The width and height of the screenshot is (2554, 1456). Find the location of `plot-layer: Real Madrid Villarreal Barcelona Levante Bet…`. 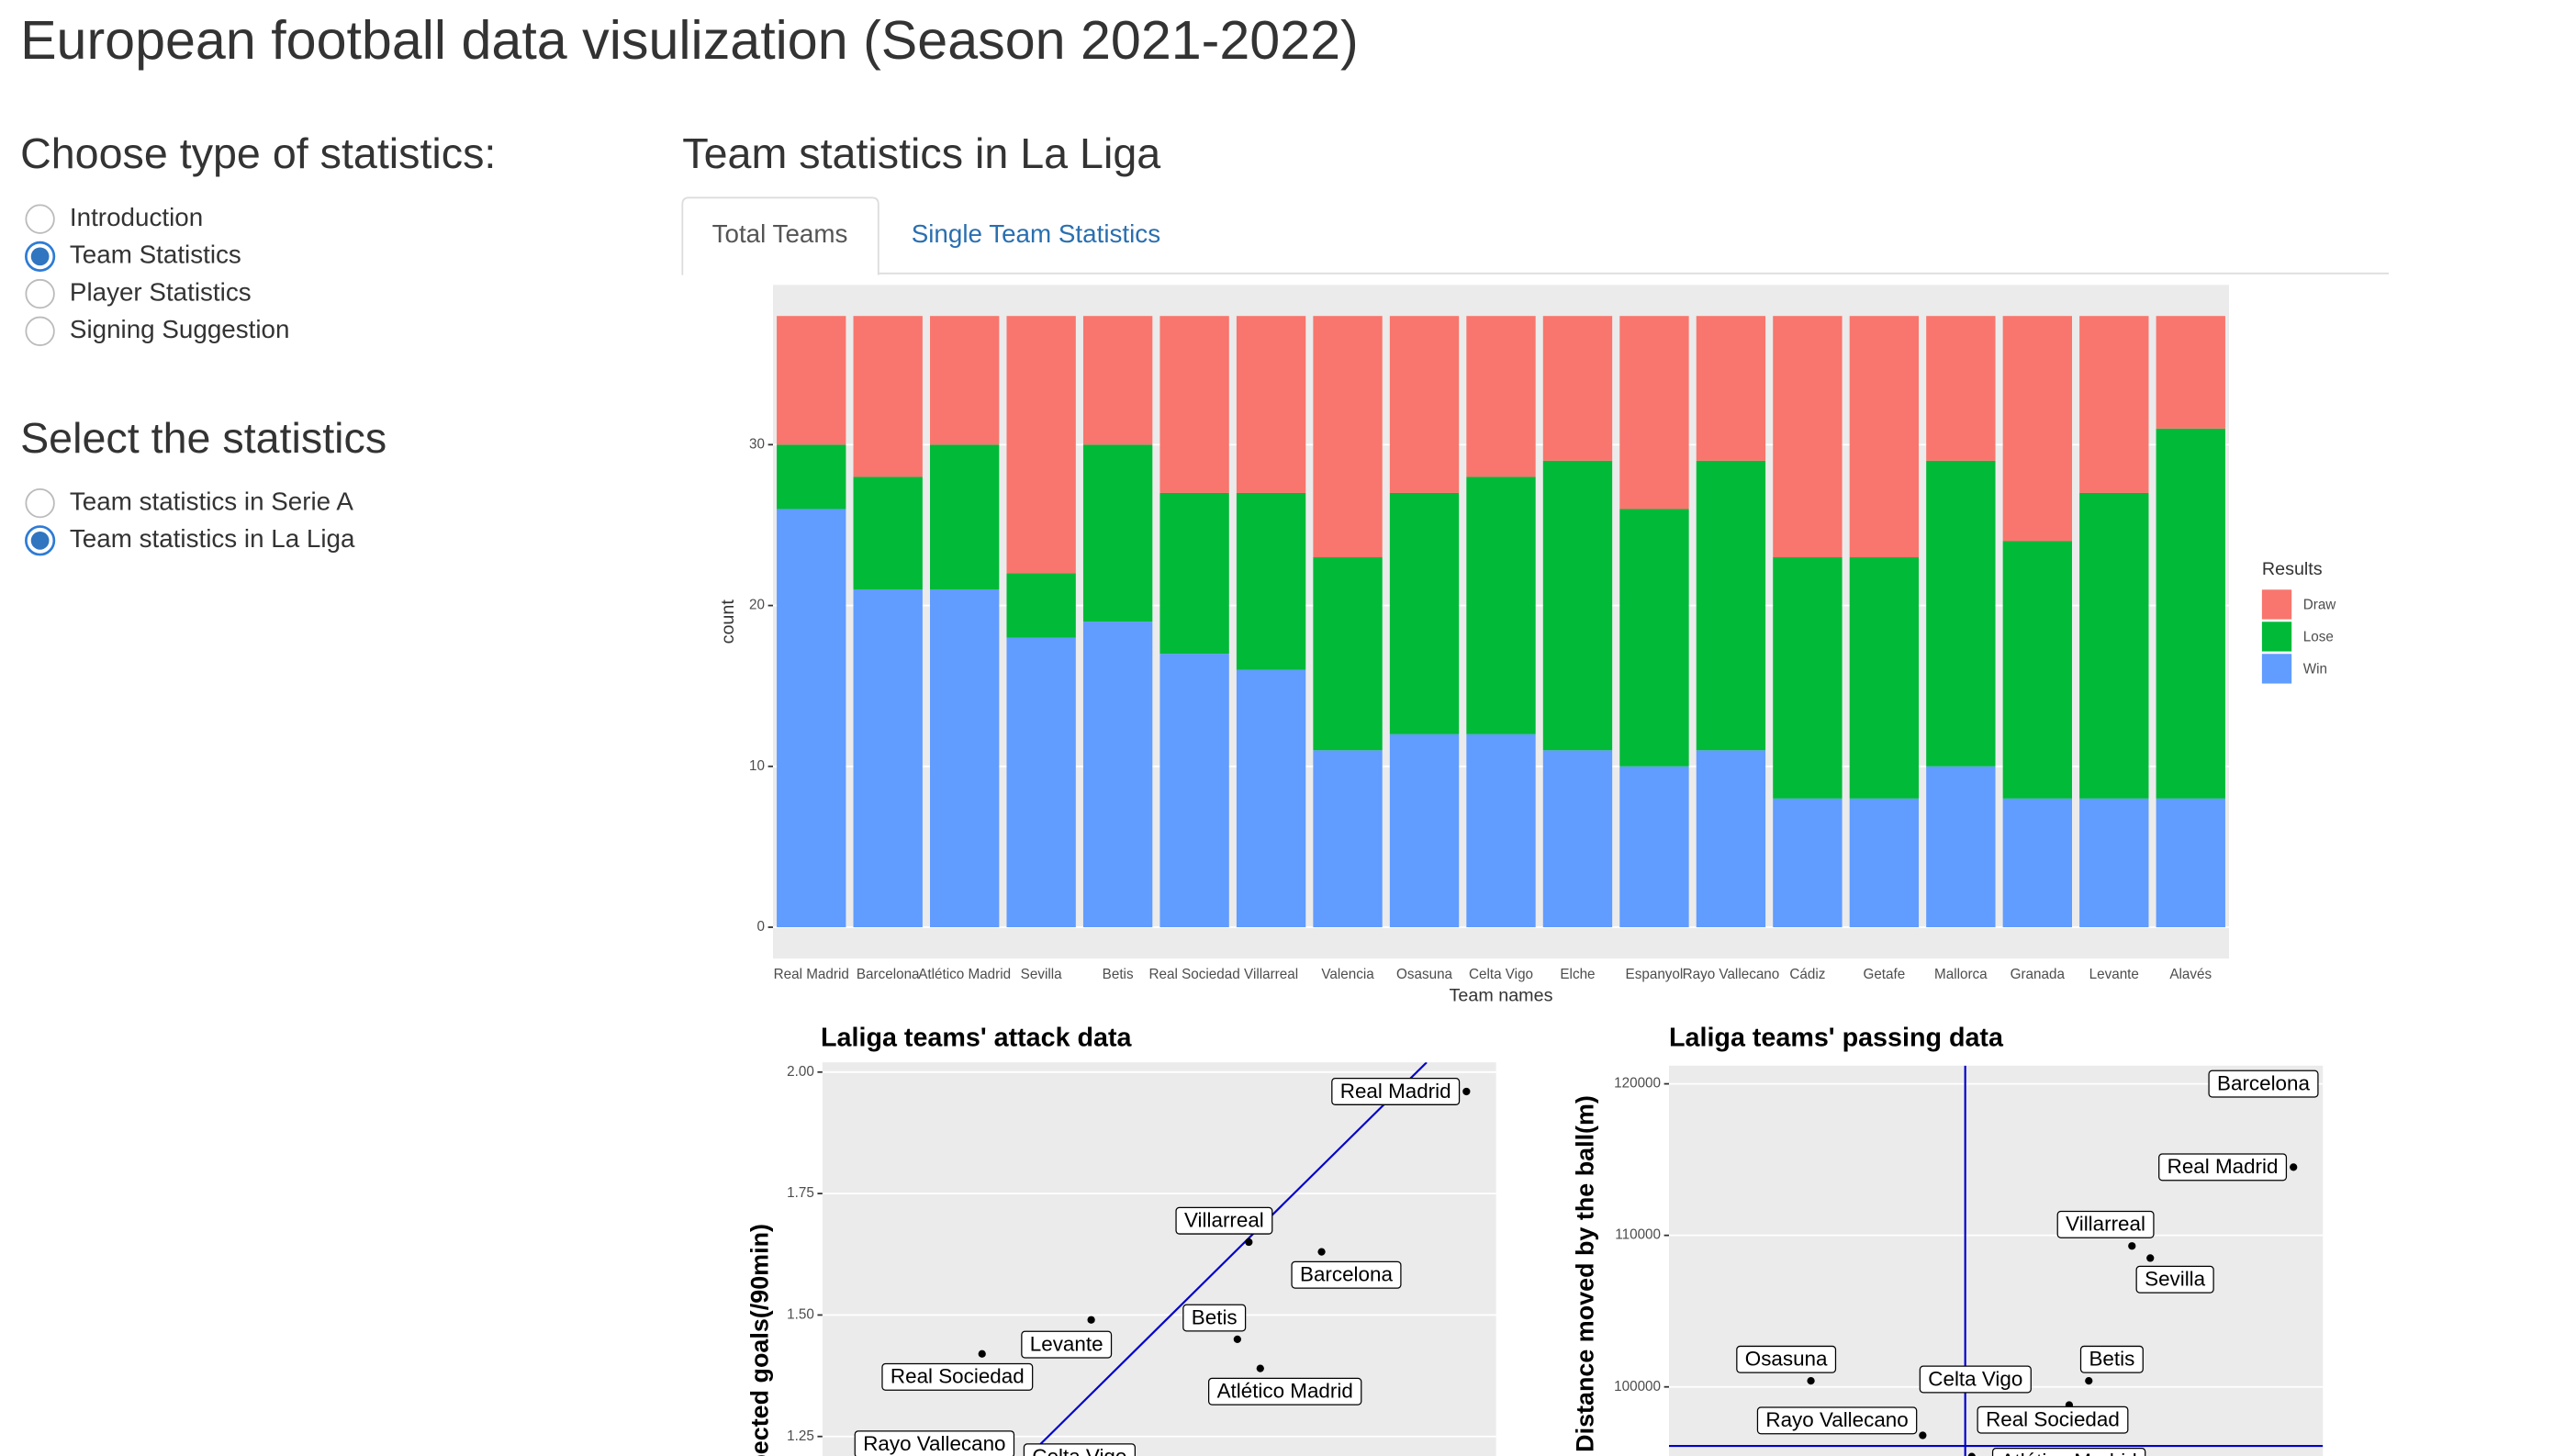

plot-layer: Real Madrid Villarreal Barcelona Levante Bet… is located at coordinates (1163, 1259).